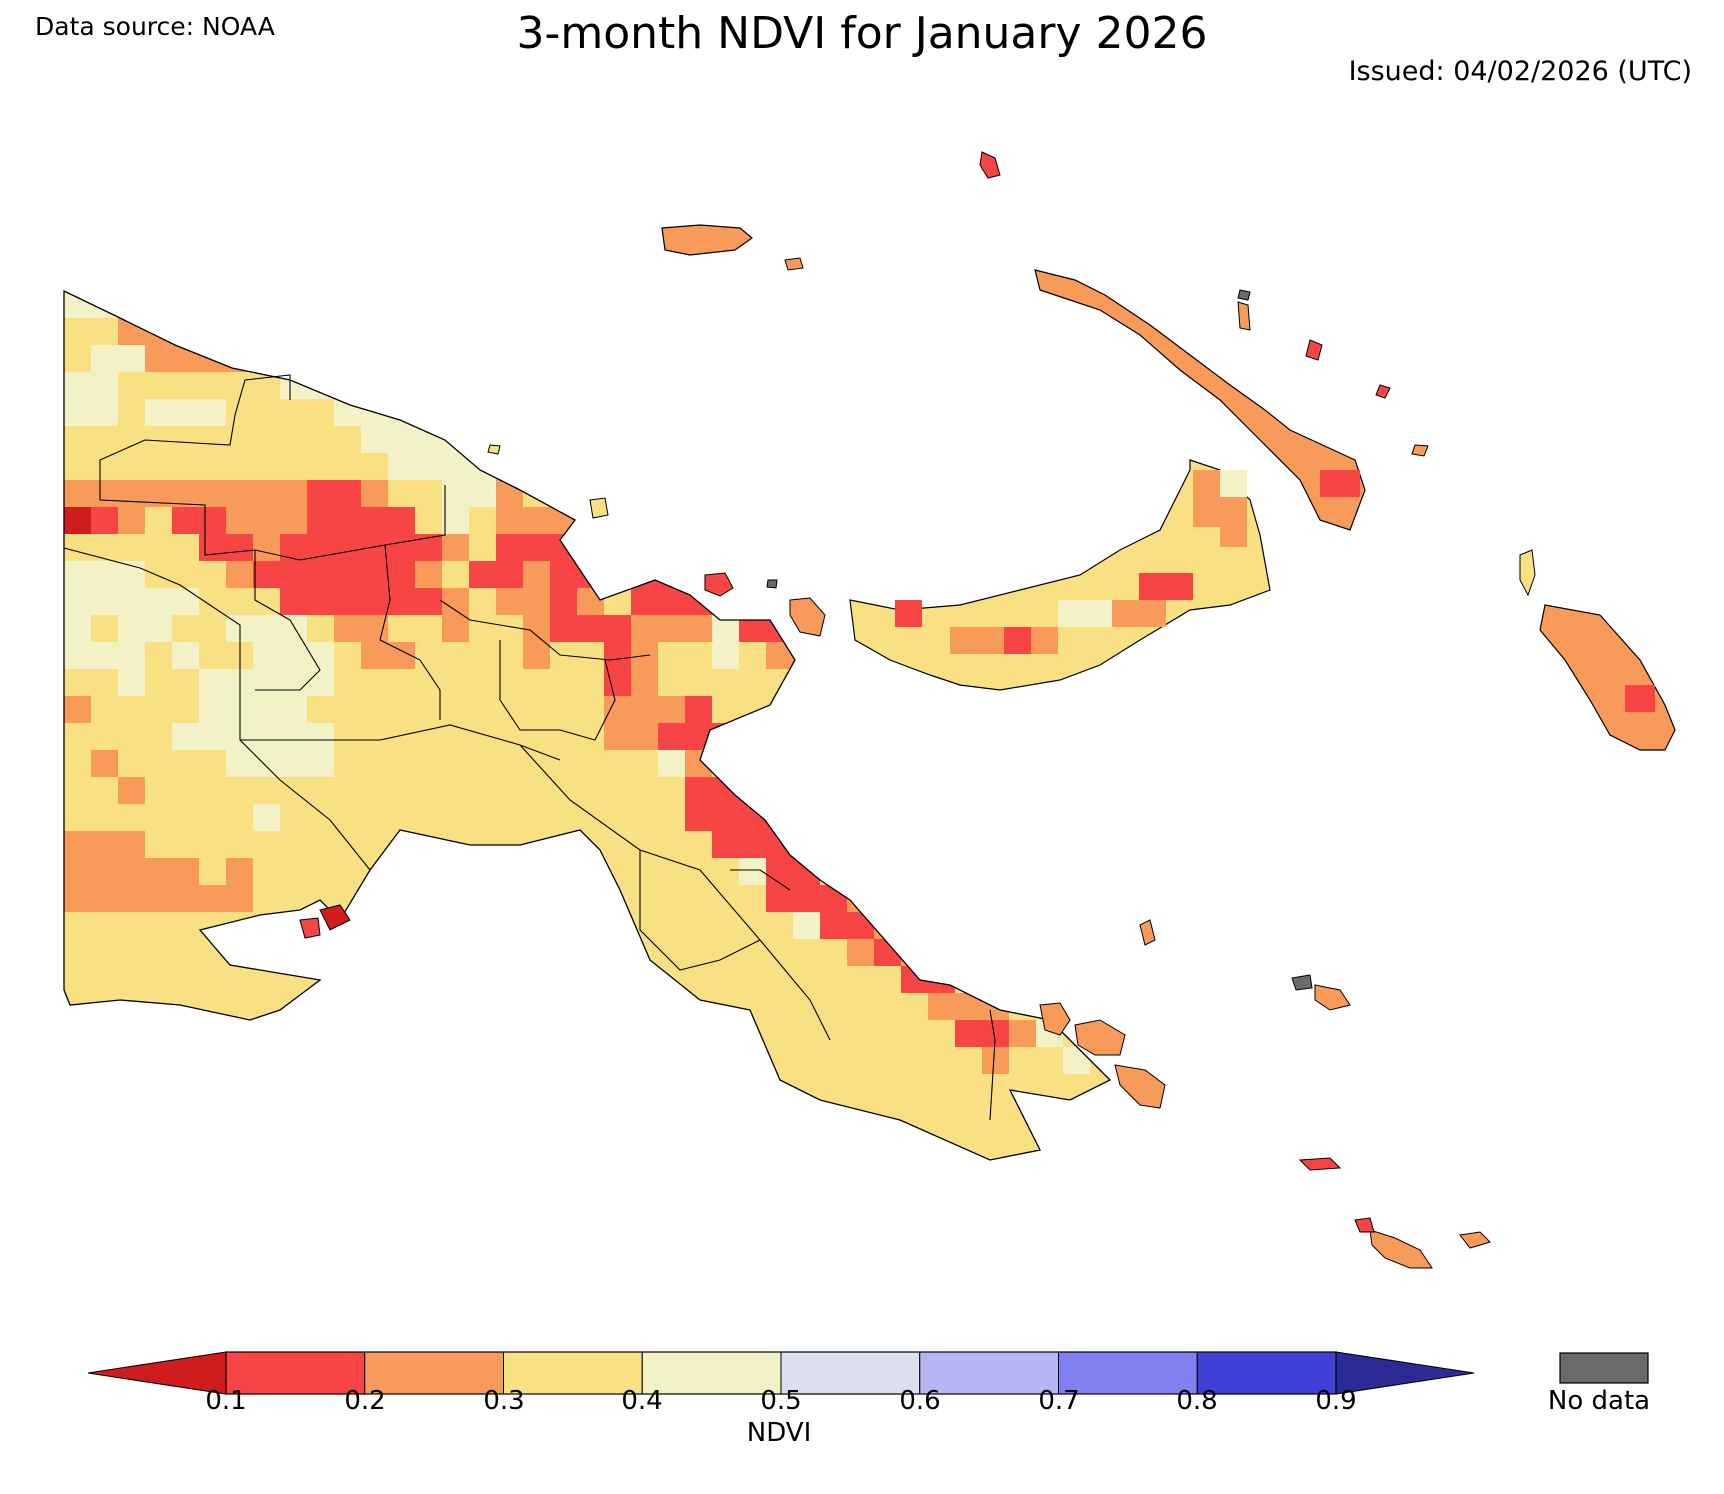 The image size is (1724, 1494). I want to click on colorbar-tick-label: 0.3, so click(504, 1401).